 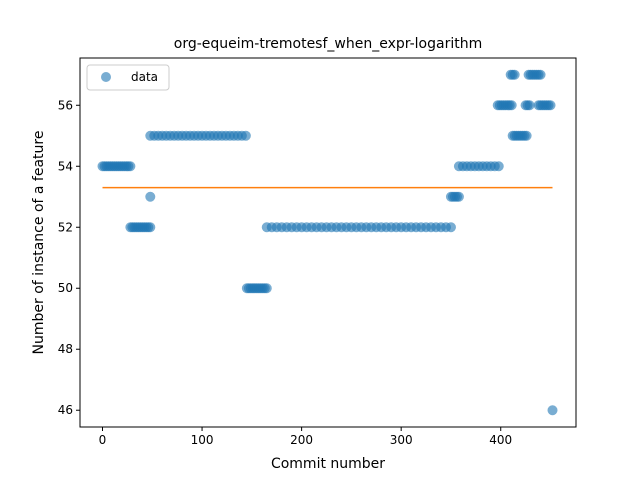 I want to click on y-tick-label: 46, so click(x=65, y=410).